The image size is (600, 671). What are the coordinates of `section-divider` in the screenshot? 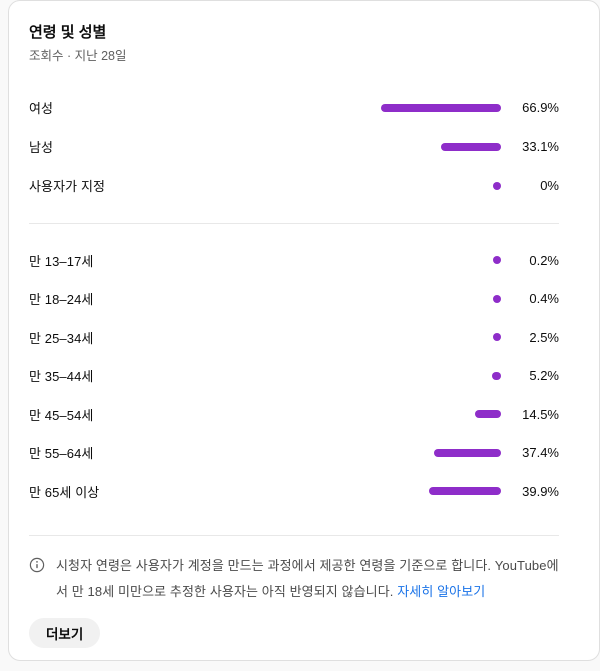 It's located at (294, 223).